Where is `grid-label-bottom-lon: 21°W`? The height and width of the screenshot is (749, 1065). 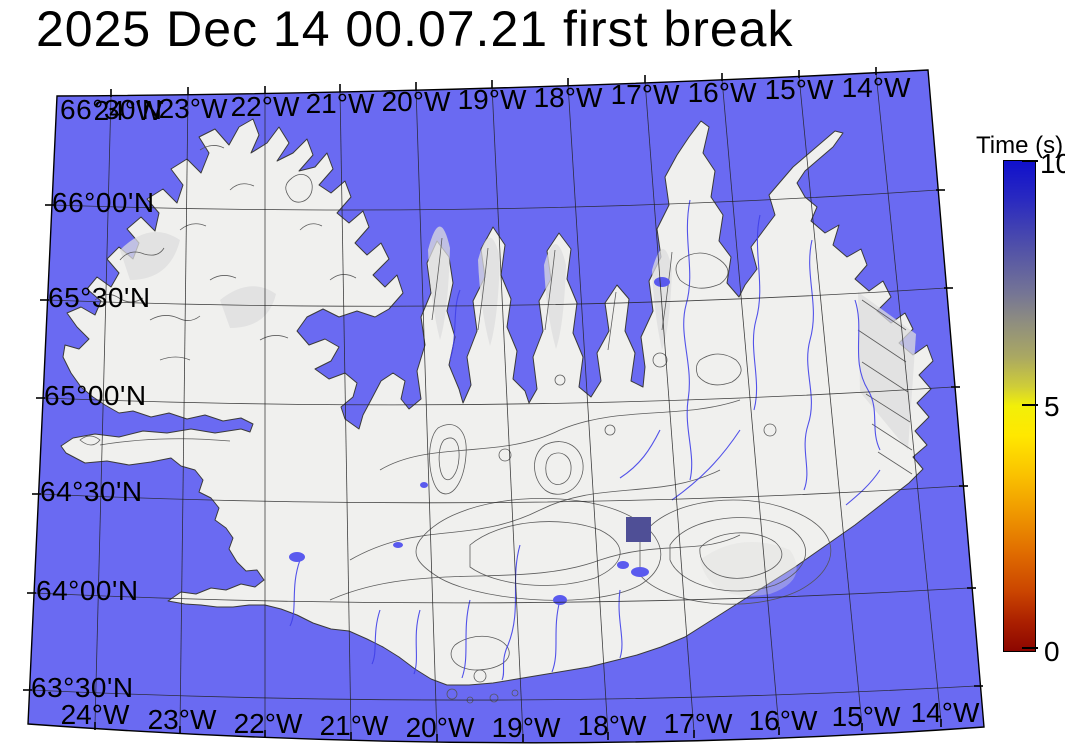 grid-label-bottom-lon: 21°W is located at coordinates (354, 725).